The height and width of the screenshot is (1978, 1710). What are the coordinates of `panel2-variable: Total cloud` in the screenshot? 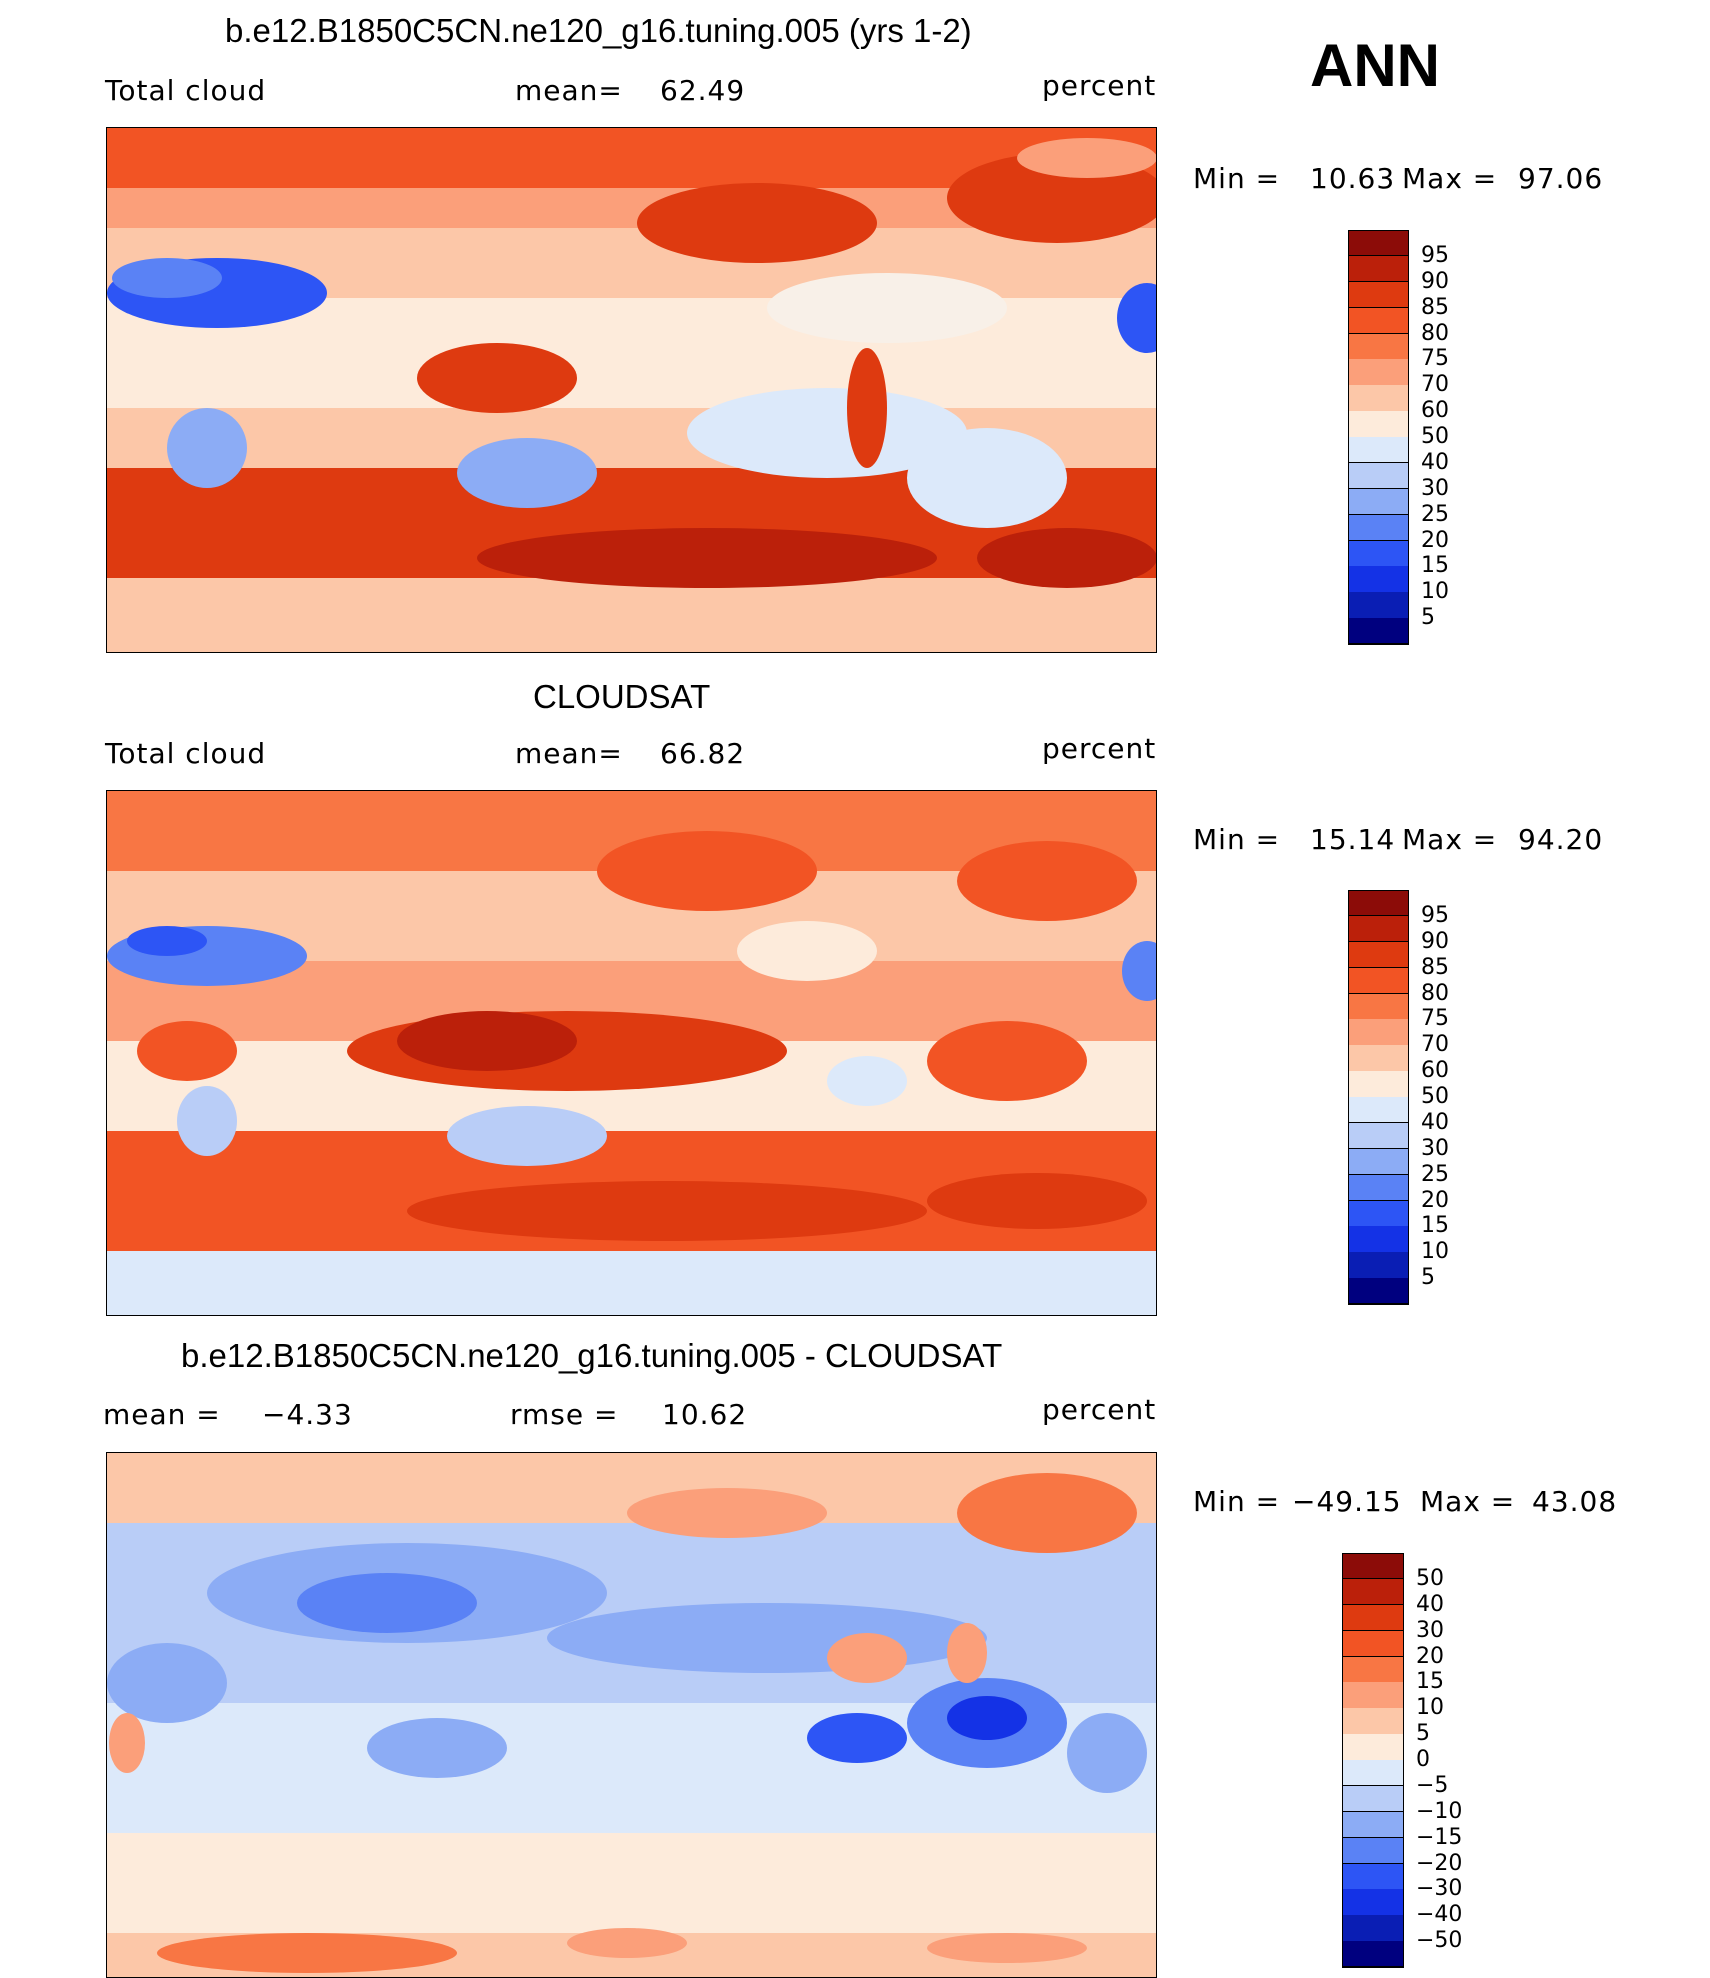 It's located at (186, 753).